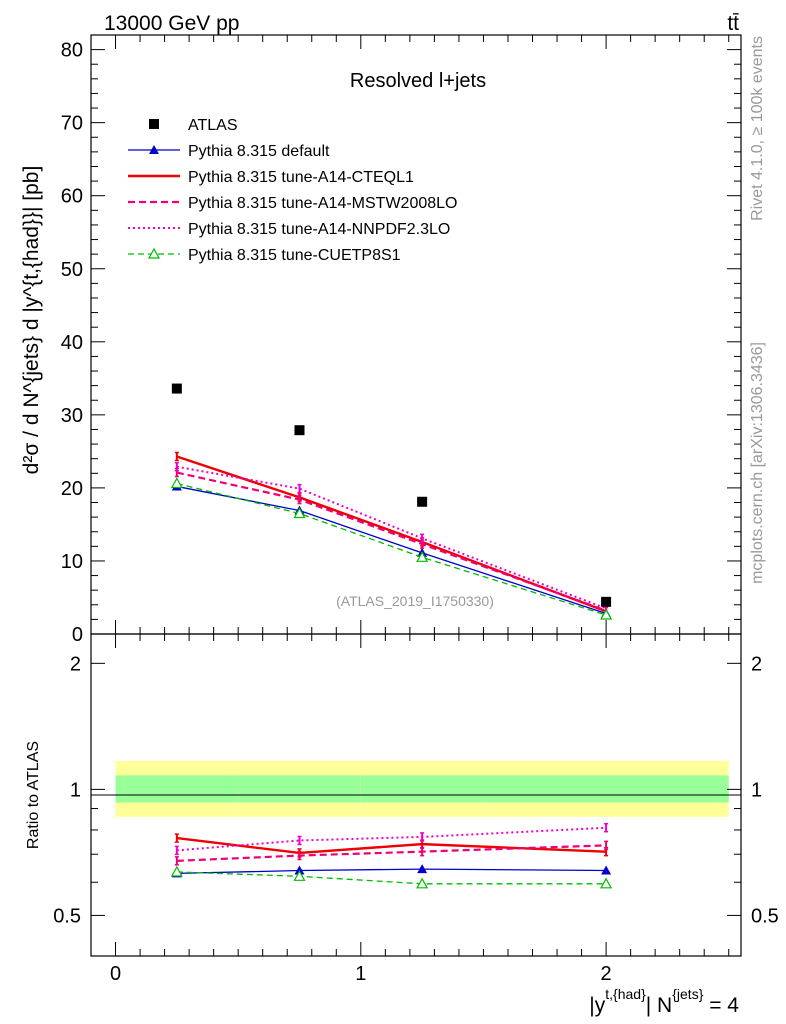  Describe the element at coordinates (606, 974) in the screenshot. I see `ratio-x-tick-label: 2` at that location.